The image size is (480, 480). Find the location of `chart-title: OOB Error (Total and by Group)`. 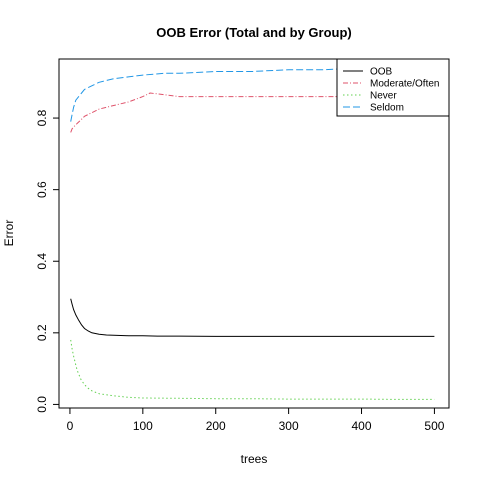

chart-title: OOB Error (Total and by Group) is located at coordinates (253, 32).